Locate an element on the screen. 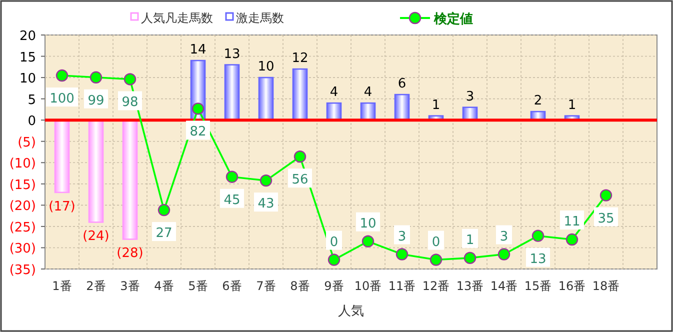  legend-label: 人気凡走馬数 is located at coordinates (177, 18).